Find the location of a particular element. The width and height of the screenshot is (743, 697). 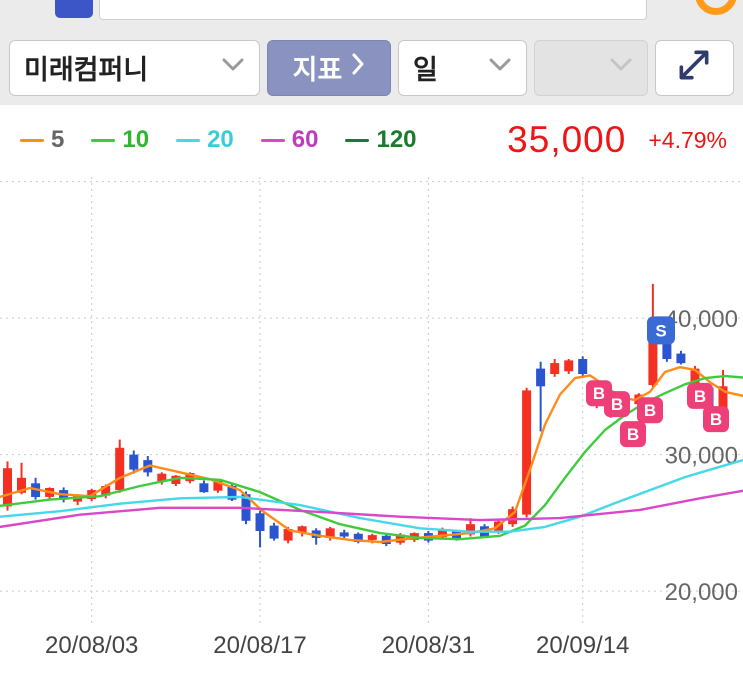

period-selector: 일 is located at coordinates (462, 67).